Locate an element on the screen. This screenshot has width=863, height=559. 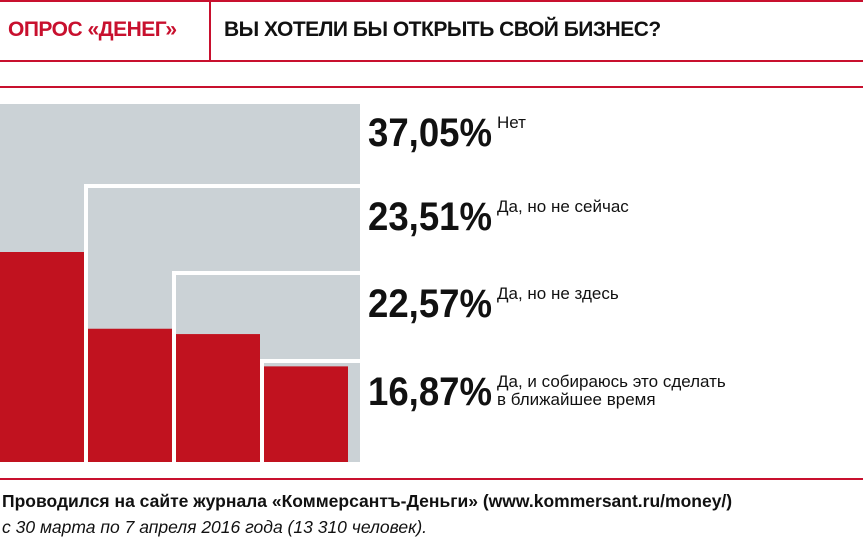
section-label: ОПРОС «ДЕНЕГ» is located at coordinates (92, 29).